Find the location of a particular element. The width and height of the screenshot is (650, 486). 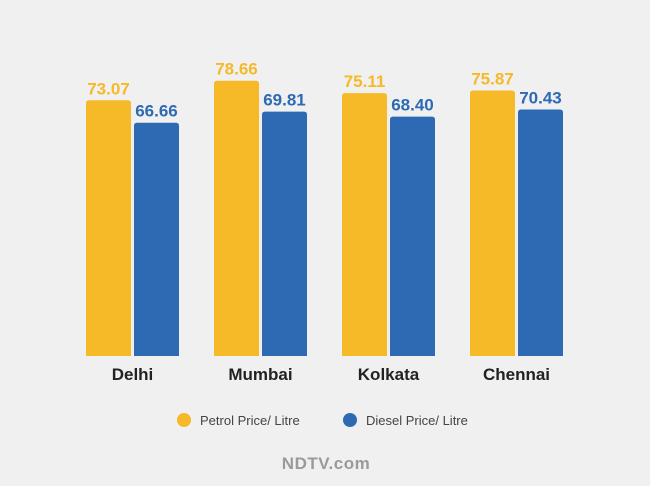

ndtv-brand-logo: NDTV.com is located at coordinates (326, 463).